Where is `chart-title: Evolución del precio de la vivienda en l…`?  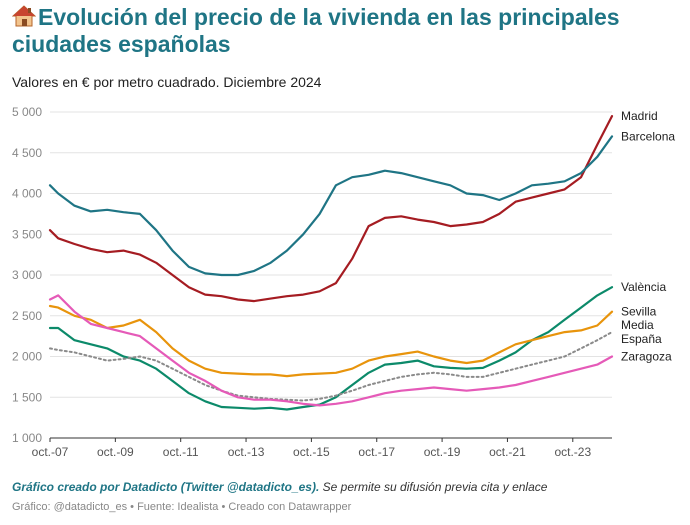
chart-title: Evolución del precio de la vivienda en l… is located at coordinates (345, 31).